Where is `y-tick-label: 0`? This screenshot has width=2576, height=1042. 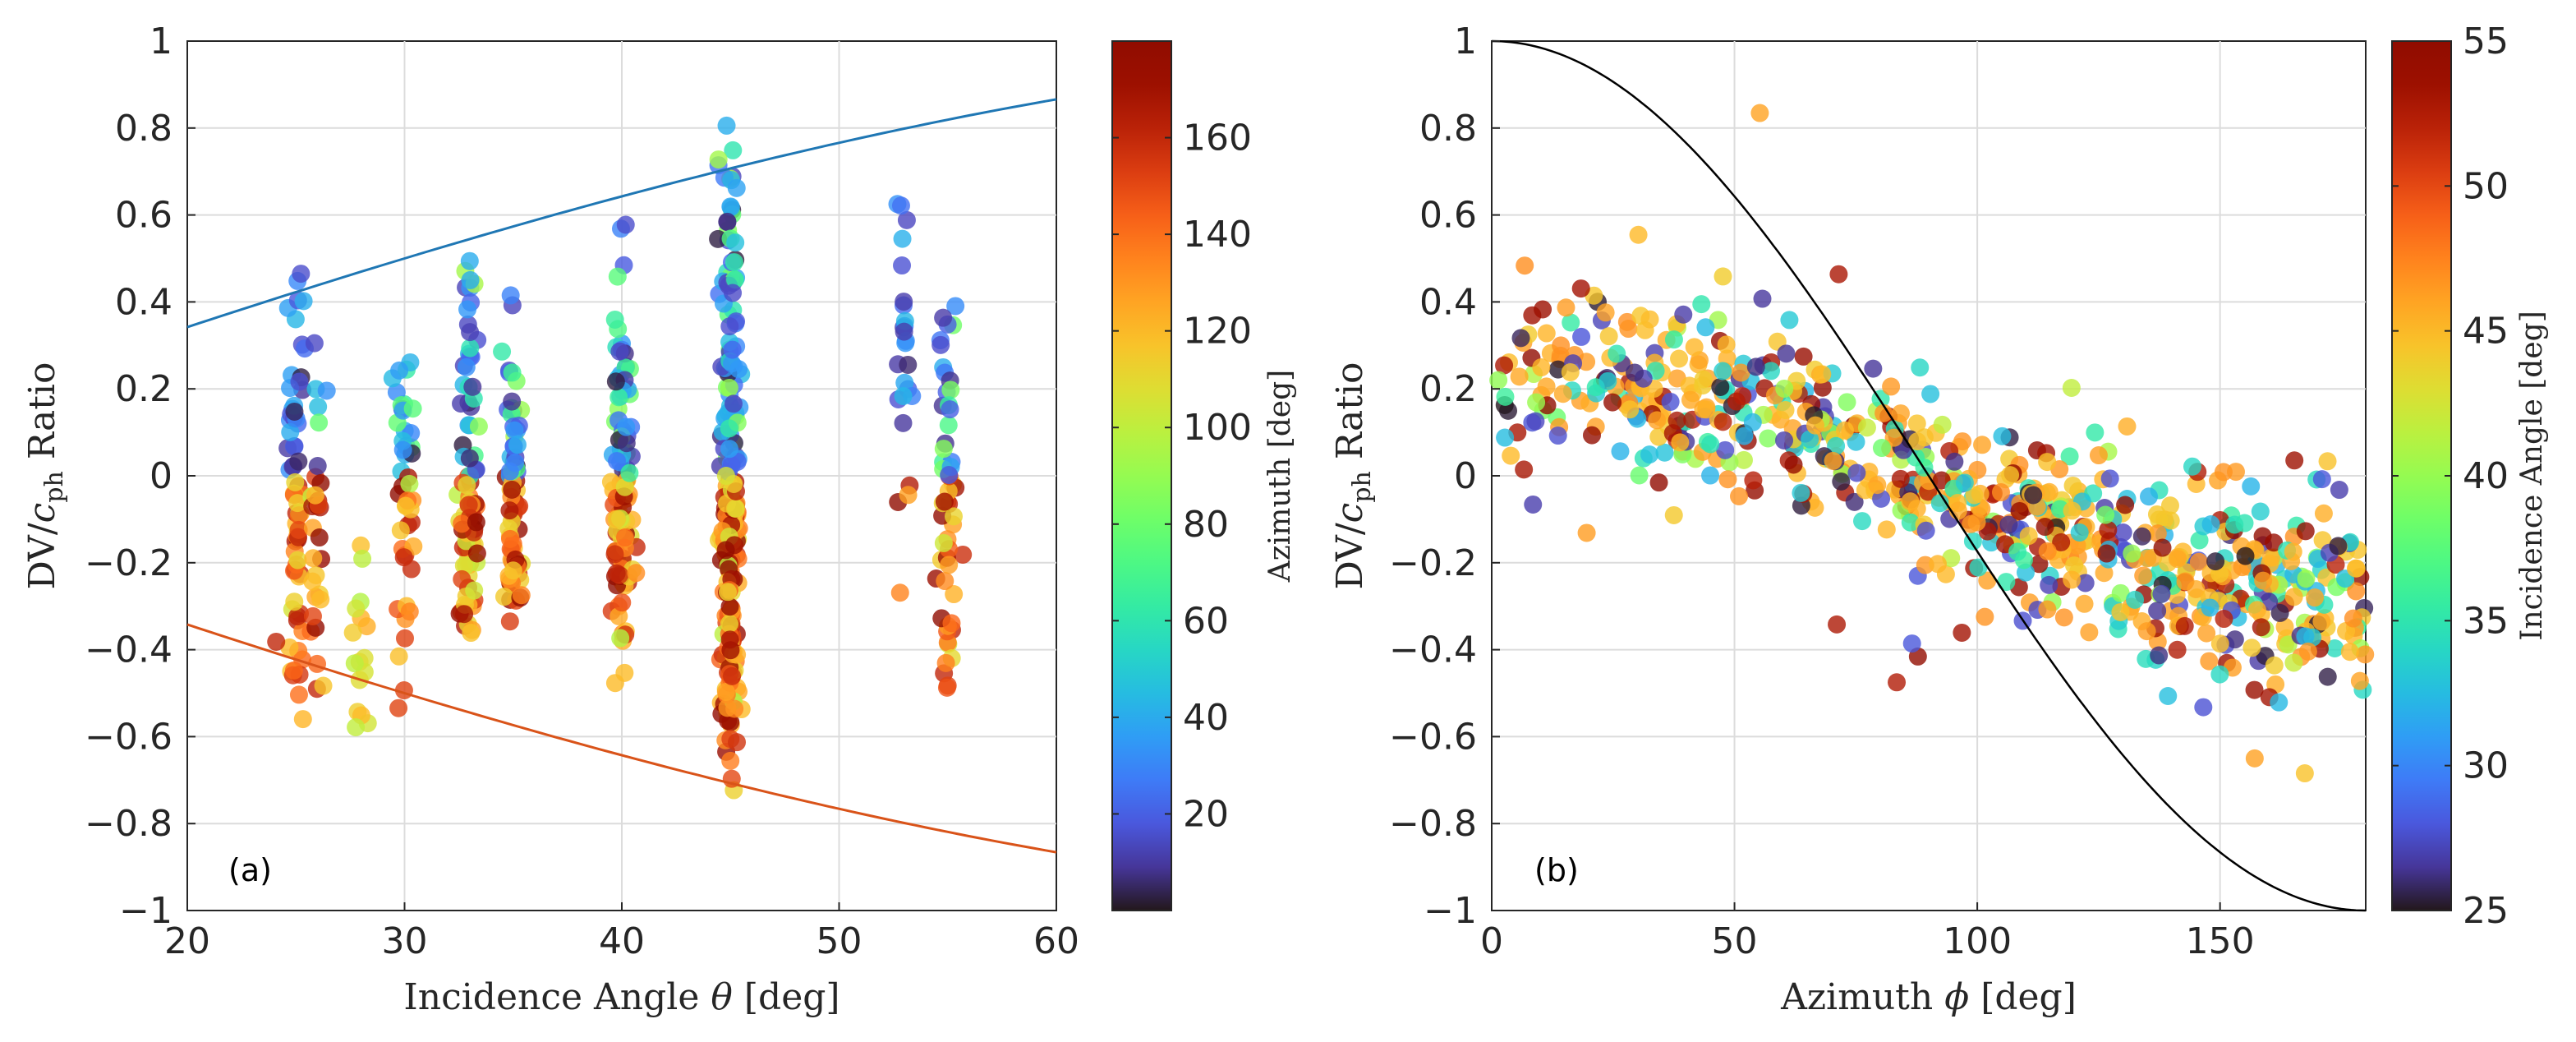
y-tick-label: 0 is located at coordinates (161, 476).